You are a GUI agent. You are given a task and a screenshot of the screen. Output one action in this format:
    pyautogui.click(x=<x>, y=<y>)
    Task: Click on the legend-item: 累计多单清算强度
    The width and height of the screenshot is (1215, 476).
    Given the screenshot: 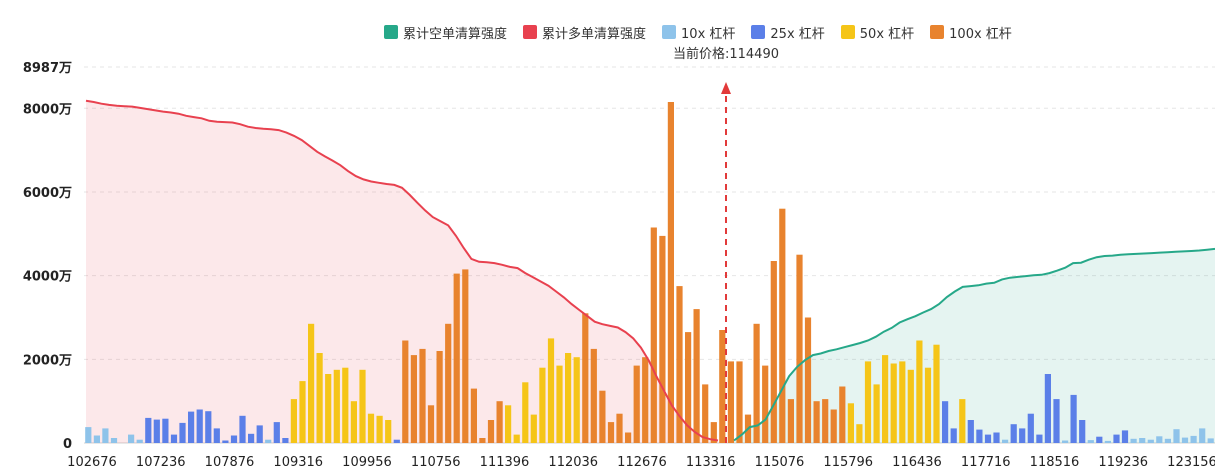 What is the action you would take?
    pyautogui.click(x=584, y=32)
    